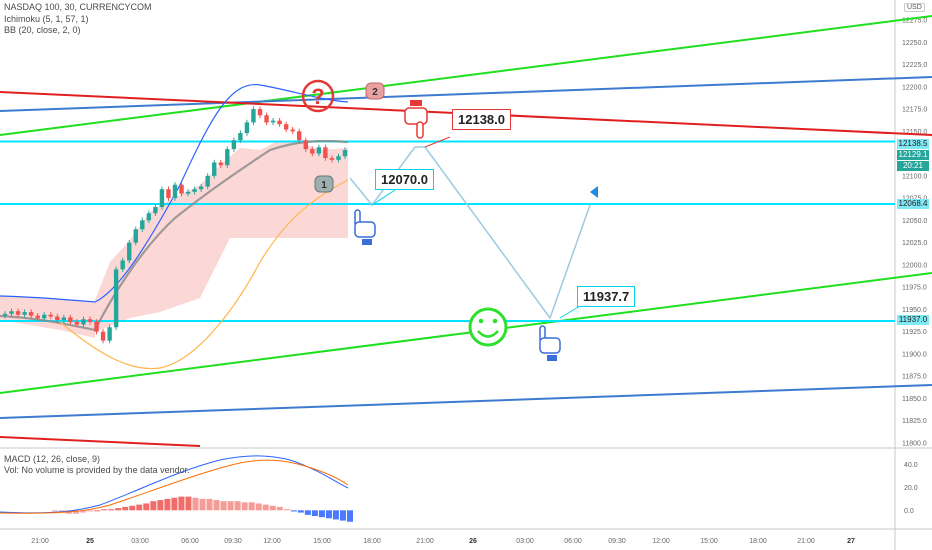 The image size is (932, 550). I want to click on bb-legend: BB (20, close, 2, 0), so click(42, 30).